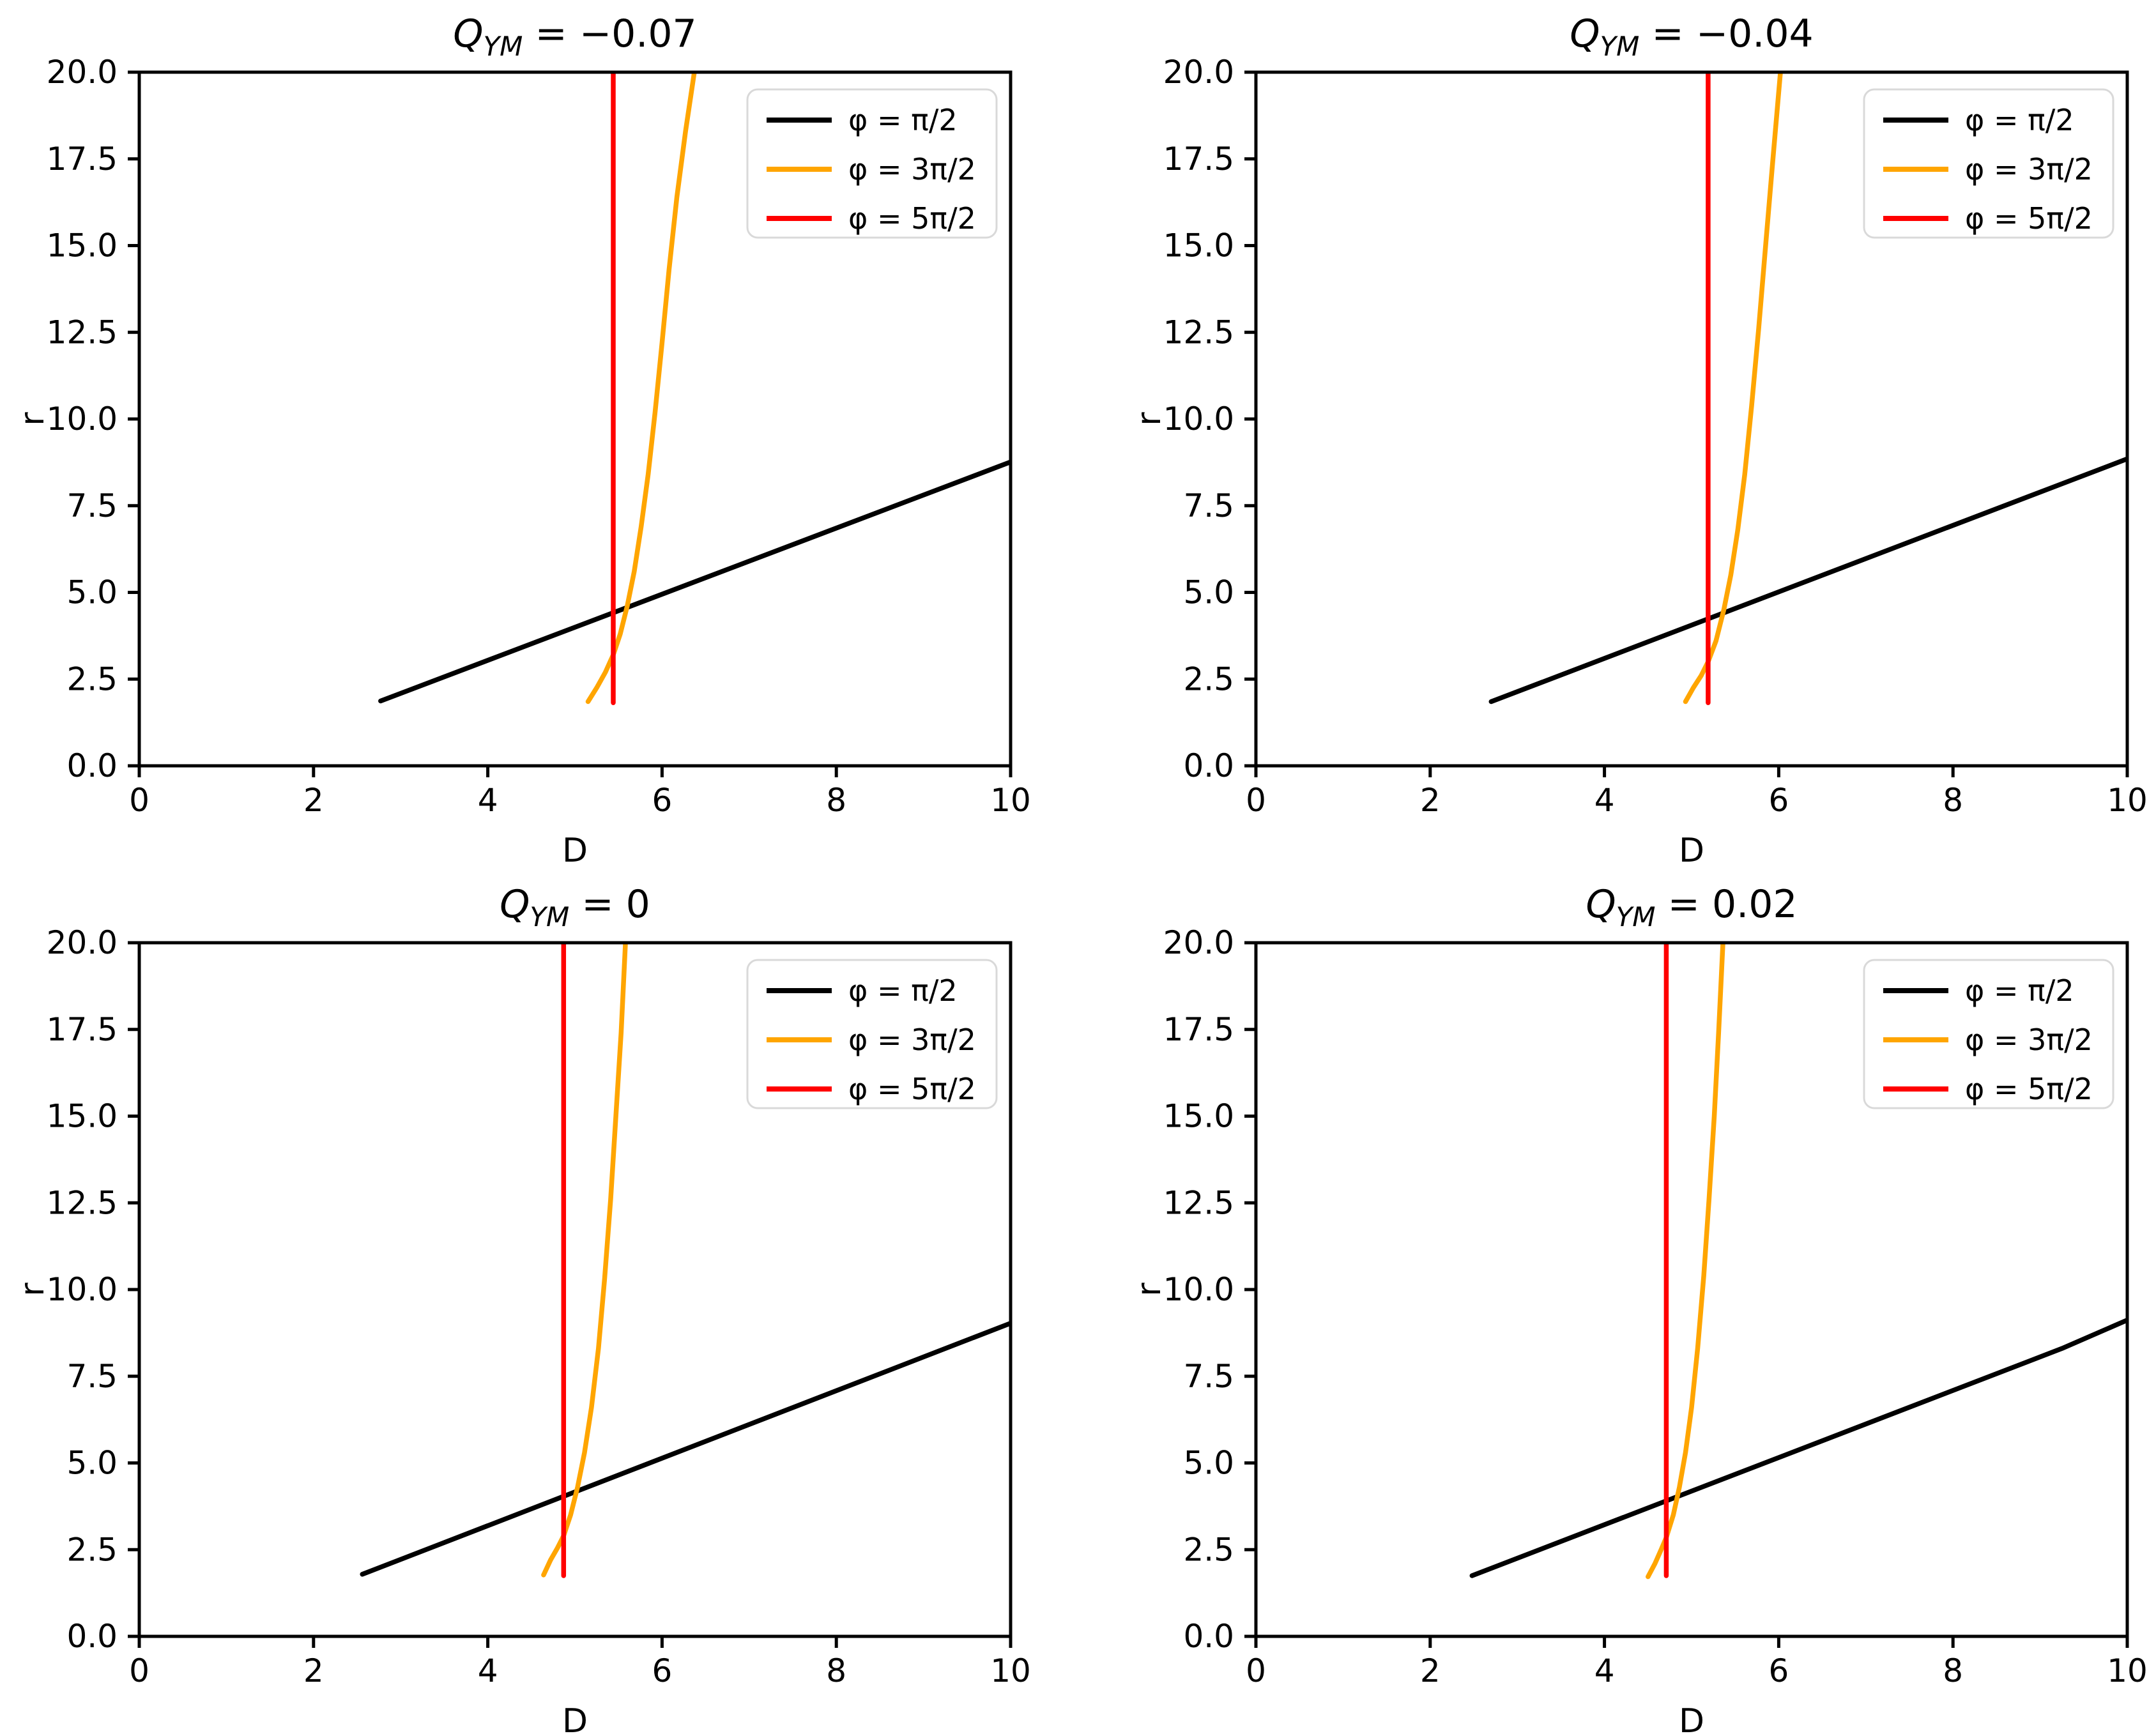 Image resolution: width=2156 pixels, height=1736 pixels. I want to click on subplot-title: QYM = 0.02, so click(1691, 907).